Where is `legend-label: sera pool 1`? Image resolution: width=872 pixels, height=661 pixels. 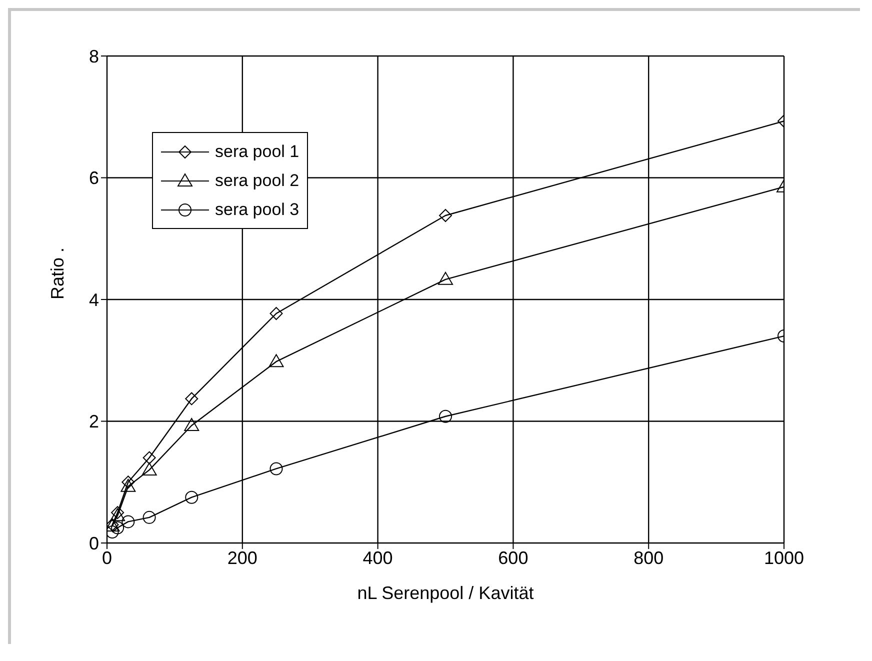
legend-label: sera pool 1 is located at coordinates (257, 152).